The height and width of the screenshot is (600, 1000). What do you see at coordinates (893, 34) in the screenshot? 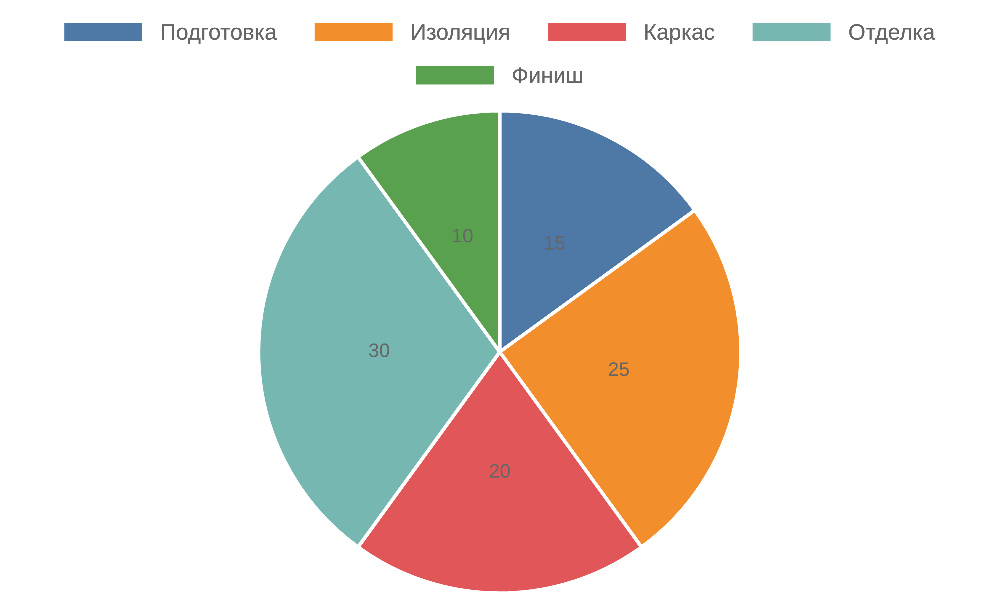
I see `legend-label: Отделка` at bounding box center [893, 34].